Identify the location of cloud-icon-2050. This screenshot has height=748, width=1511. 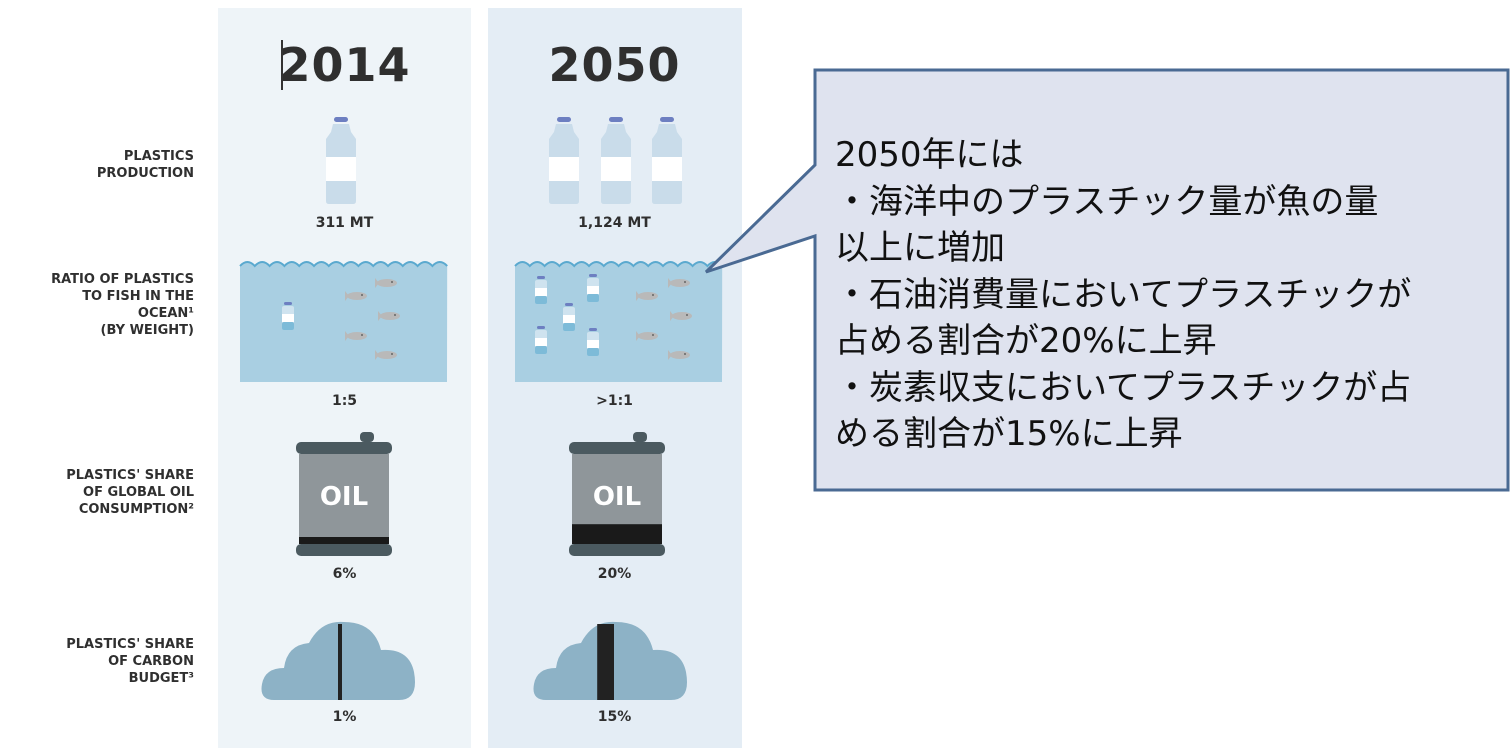
(610, 660).